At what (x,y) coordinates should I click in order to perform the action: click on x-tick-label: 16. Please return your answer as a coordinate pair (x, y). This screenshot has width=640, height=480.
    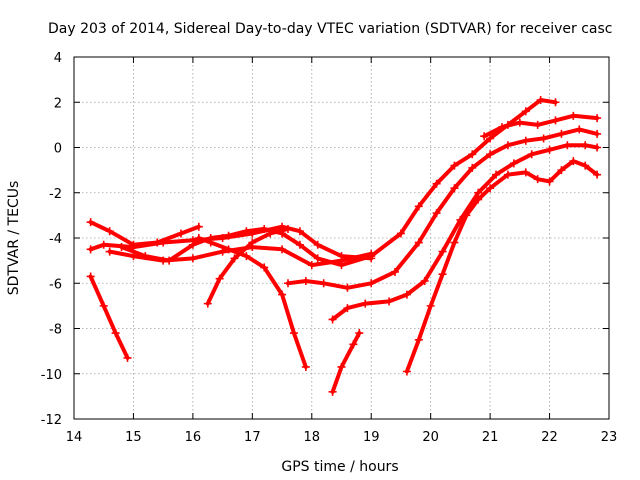
    Looking at the image, I should click on (193, 437).